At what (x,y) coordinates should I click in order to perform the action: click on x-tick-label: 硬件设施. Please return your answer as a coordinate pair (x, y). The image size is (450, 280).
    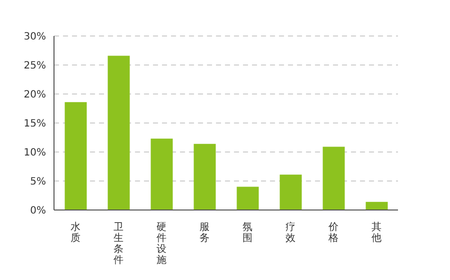
    Looking at the image, I should click on (161, 244).